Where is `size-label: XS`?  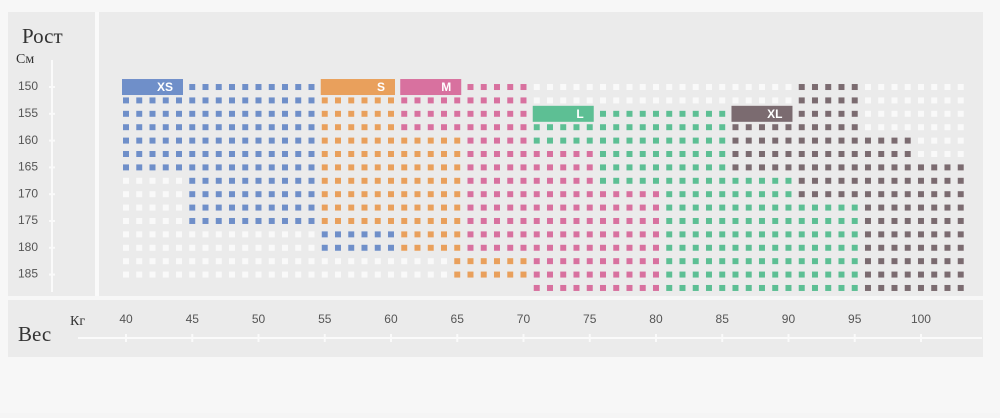
size-label: XS is located at coordinates (165, 87).